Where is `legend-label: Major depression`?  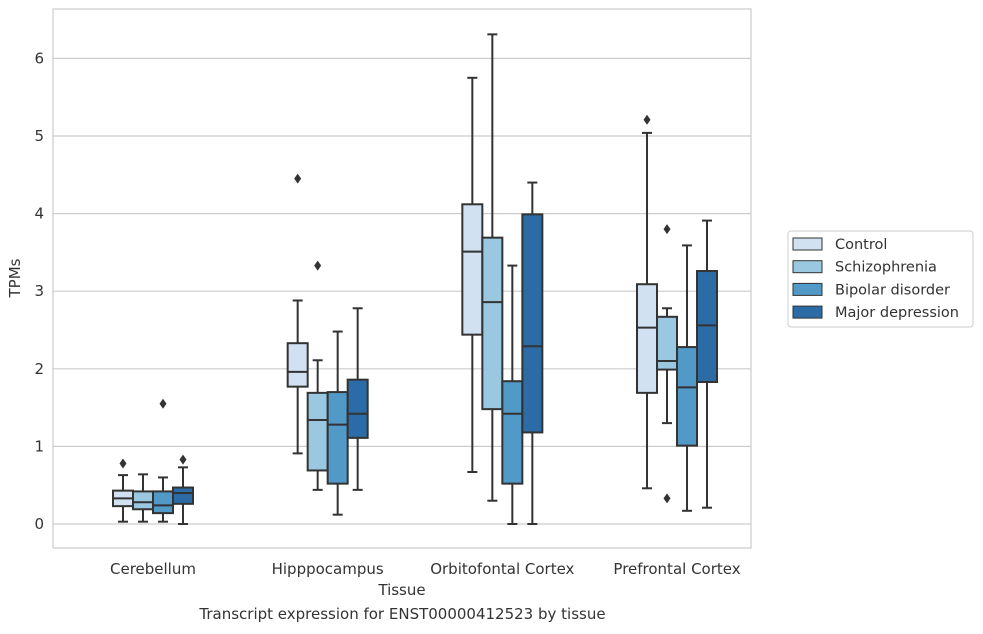 legend-label: Major depression is located at coordinates (897, 313).